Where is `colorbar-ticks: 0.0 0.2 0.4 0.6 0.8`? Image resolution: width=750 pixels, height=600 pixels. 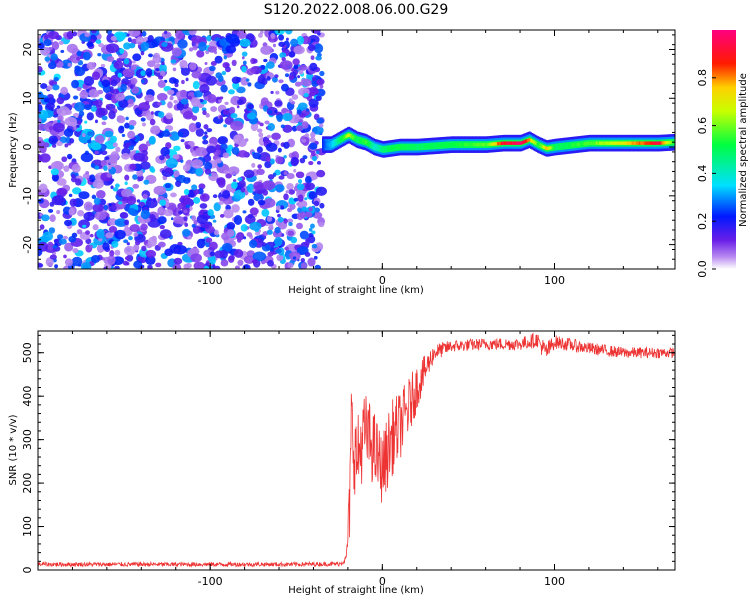 colorbar-ticks: 0.0 0.2 0.4 0.6 0.8 is located at coordinates (706, 173).